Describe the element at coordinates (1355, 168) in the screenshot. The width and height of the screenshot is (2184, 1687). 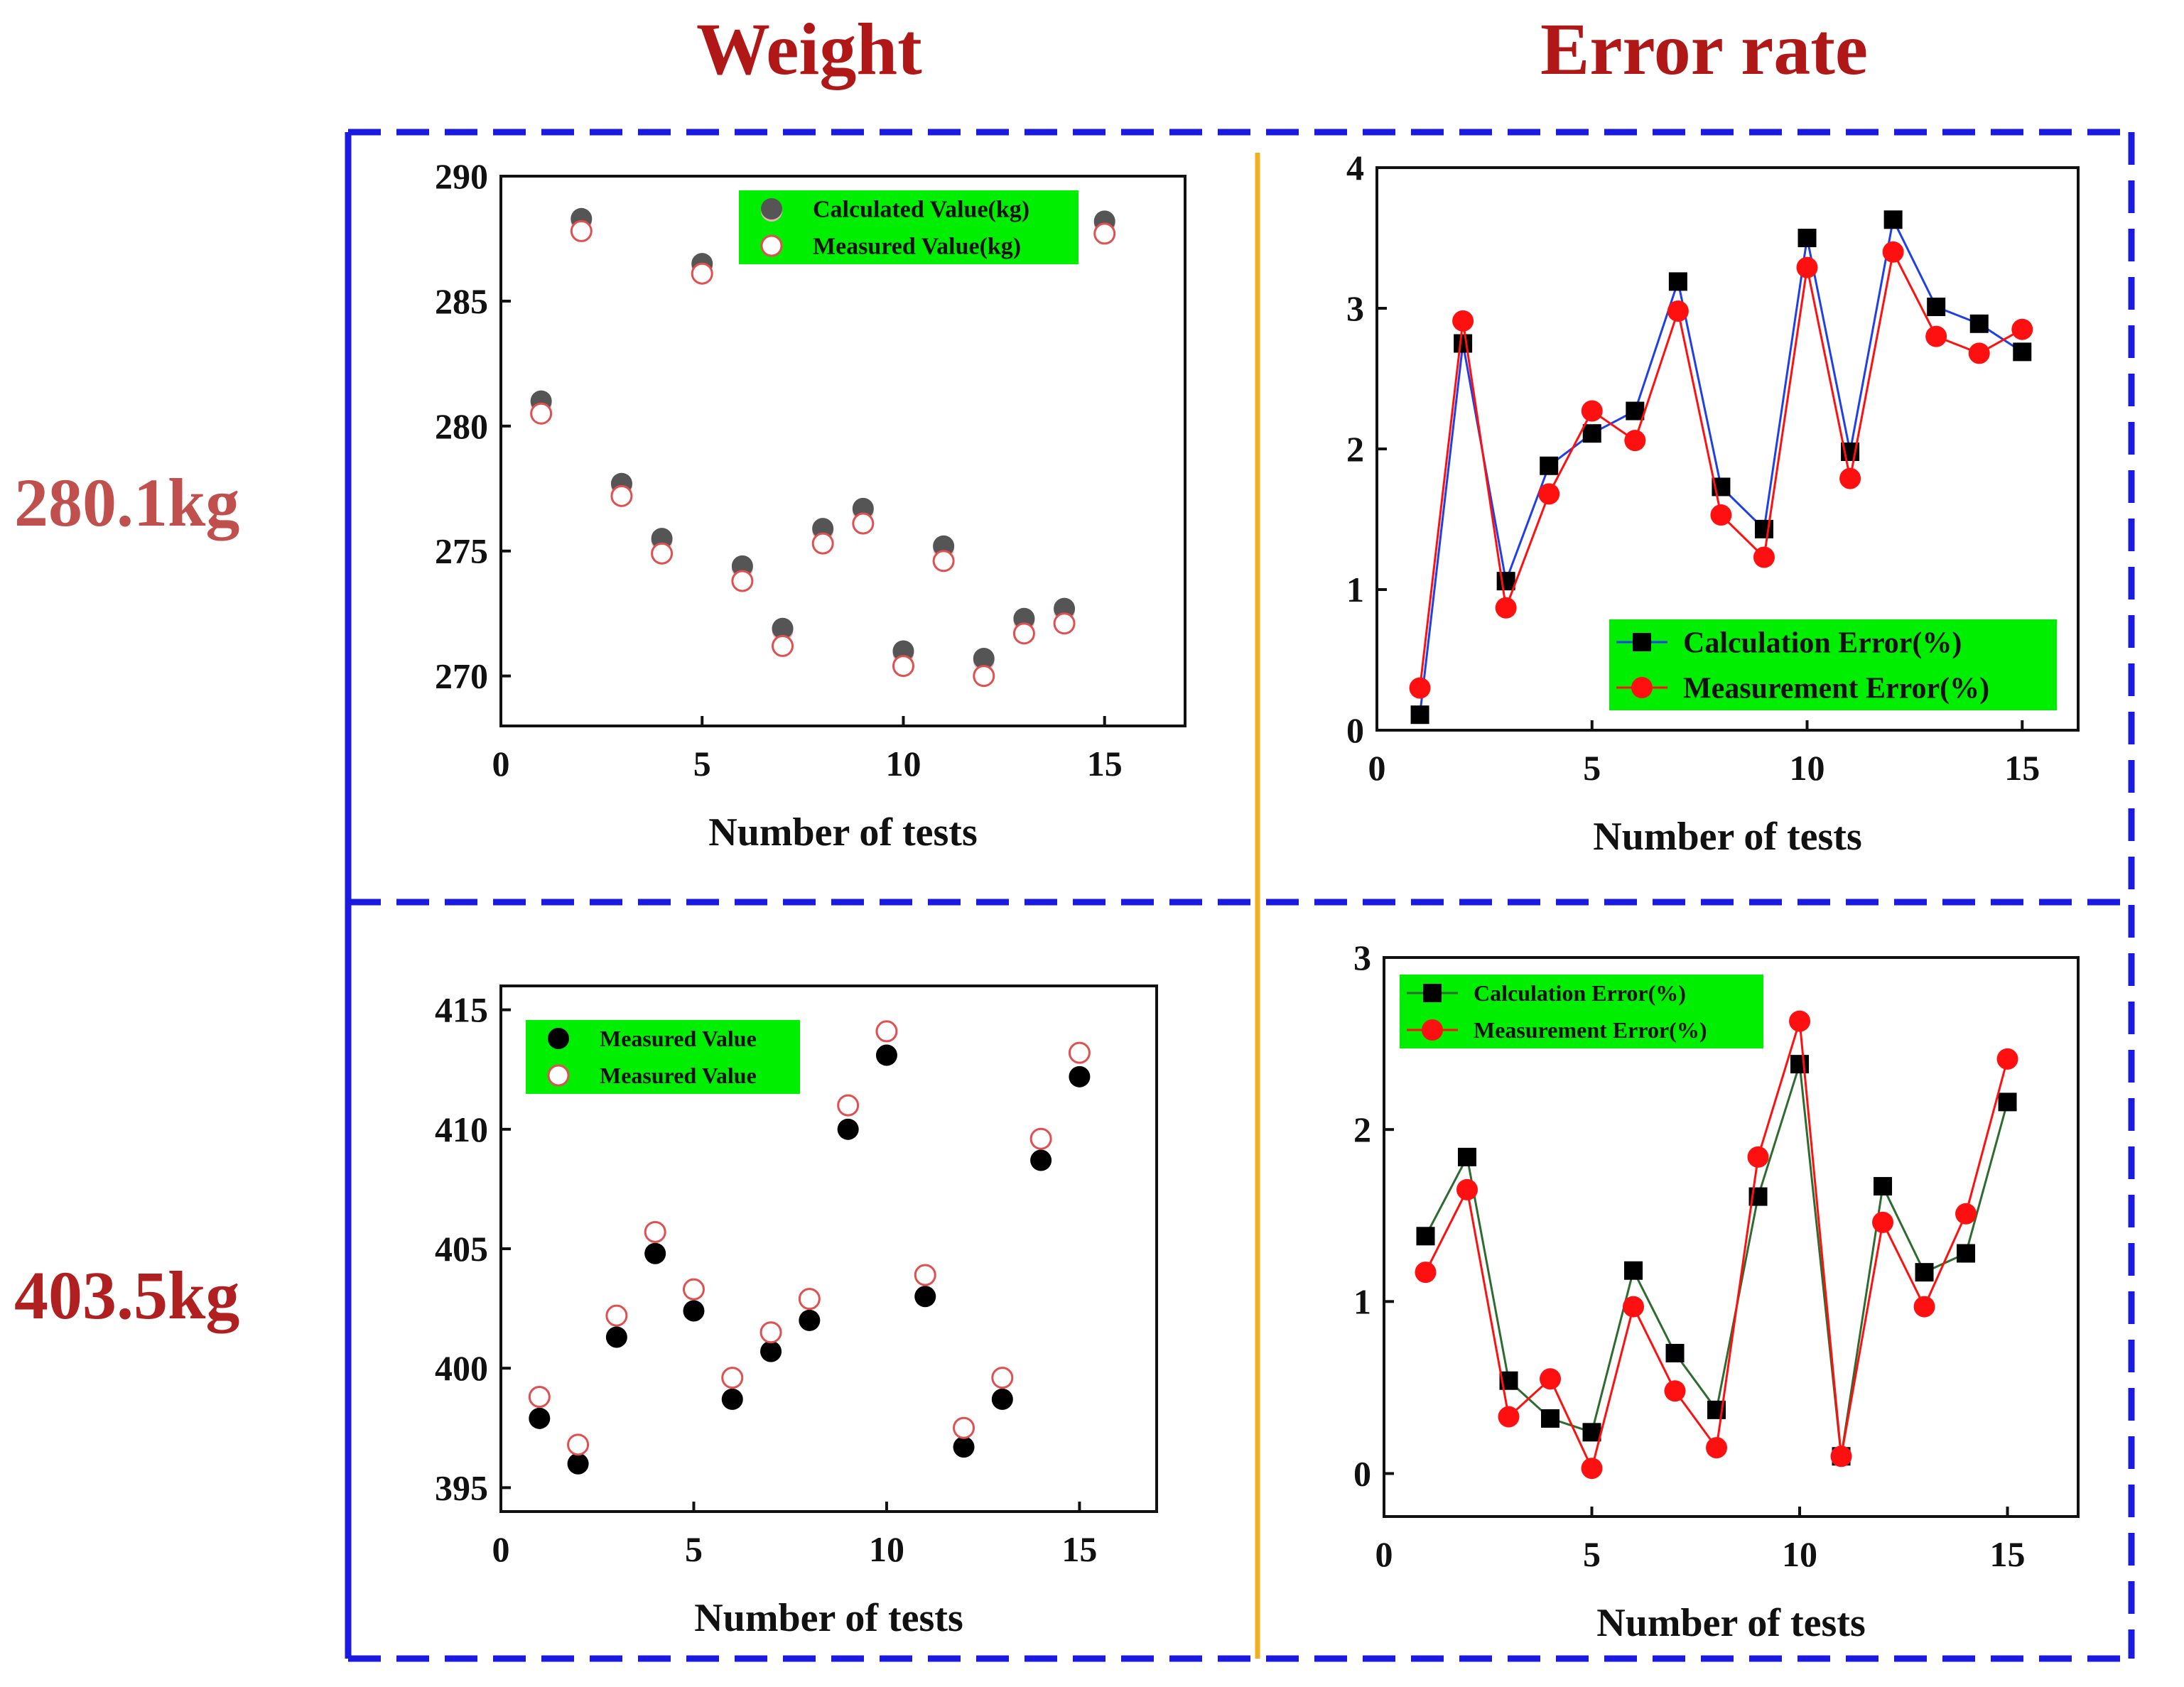
I see `y-tick-label-4: 4` at that location.